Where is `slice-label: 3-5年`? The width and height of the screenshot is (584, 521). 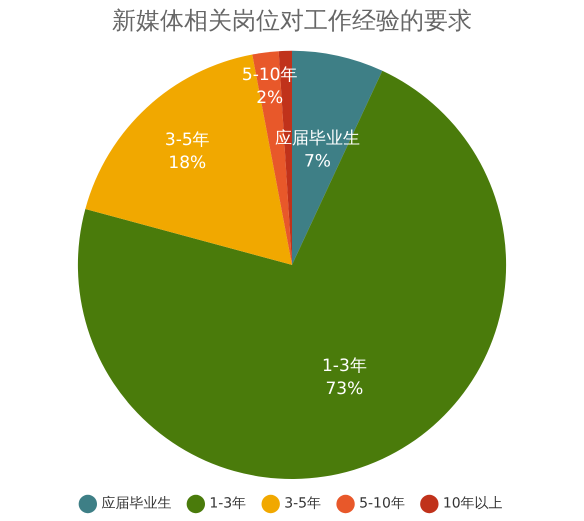
slice-label: 3-5年 is located at coordinates (187, 140).